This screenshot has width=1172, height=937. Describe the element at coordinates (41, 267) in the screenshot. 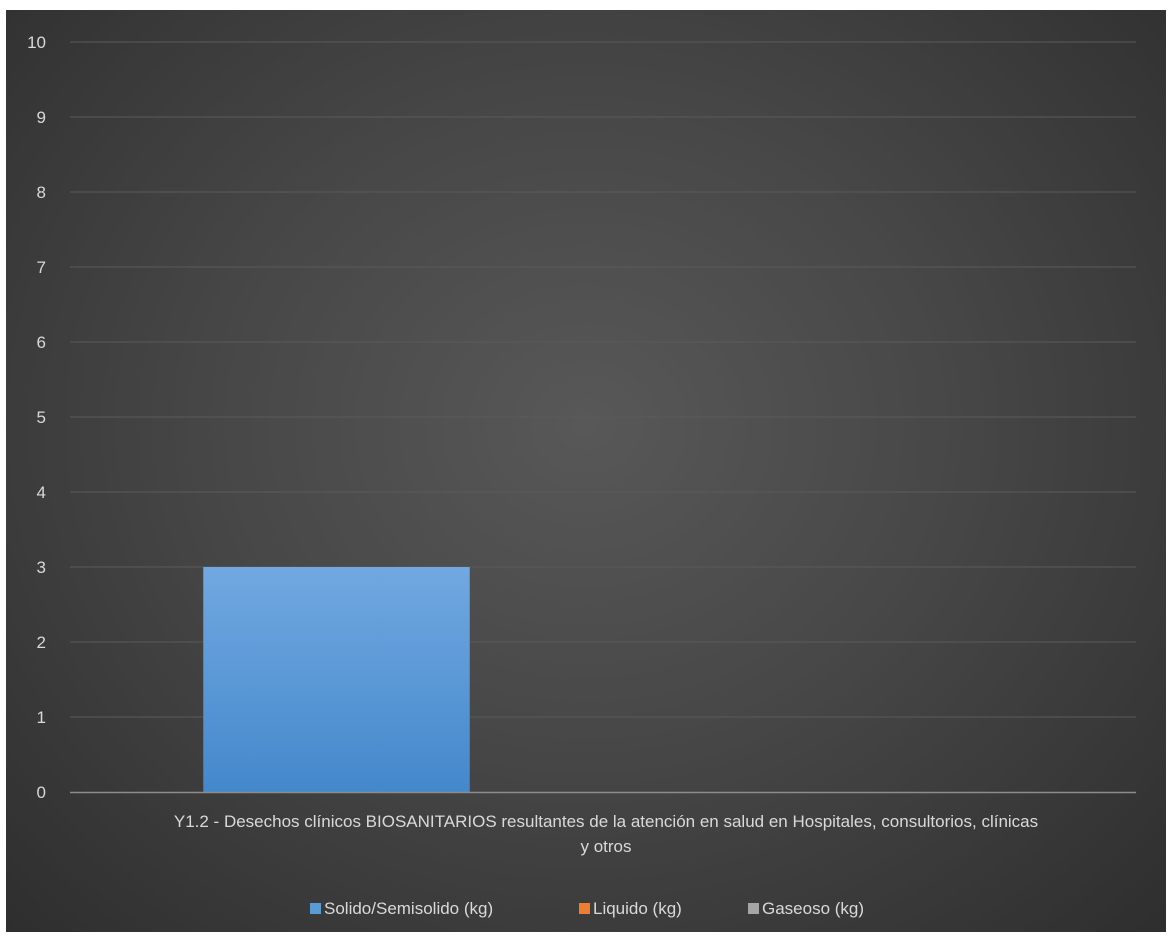

I see `y-tick-label: 7` at that location.